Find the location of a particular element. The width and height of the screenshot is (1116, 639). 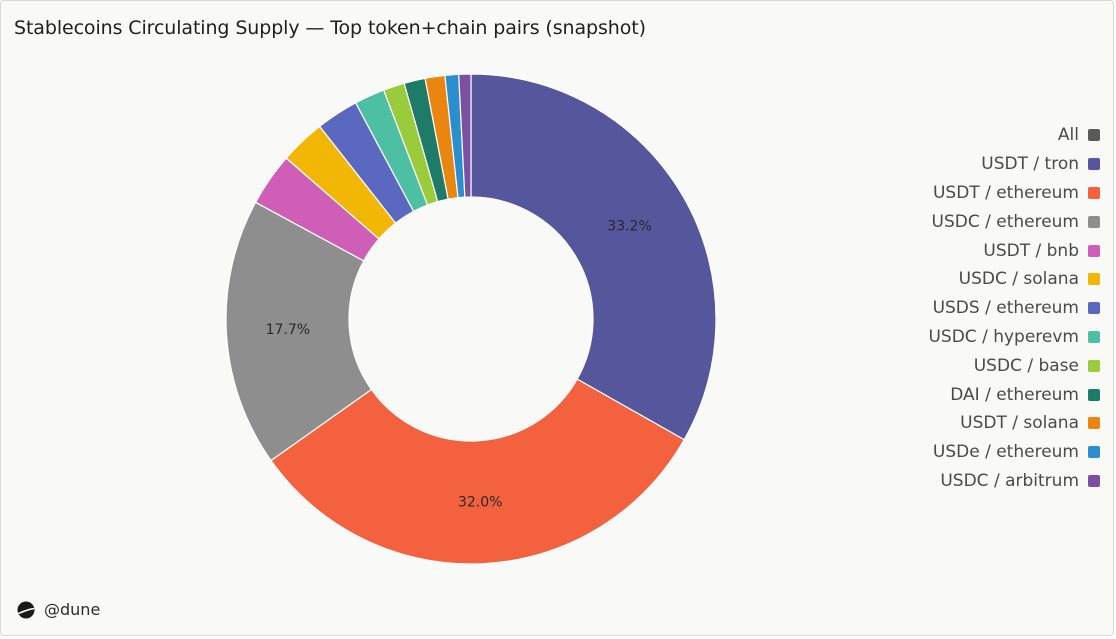

legend-label: All is located at coordinates (1068, 135).